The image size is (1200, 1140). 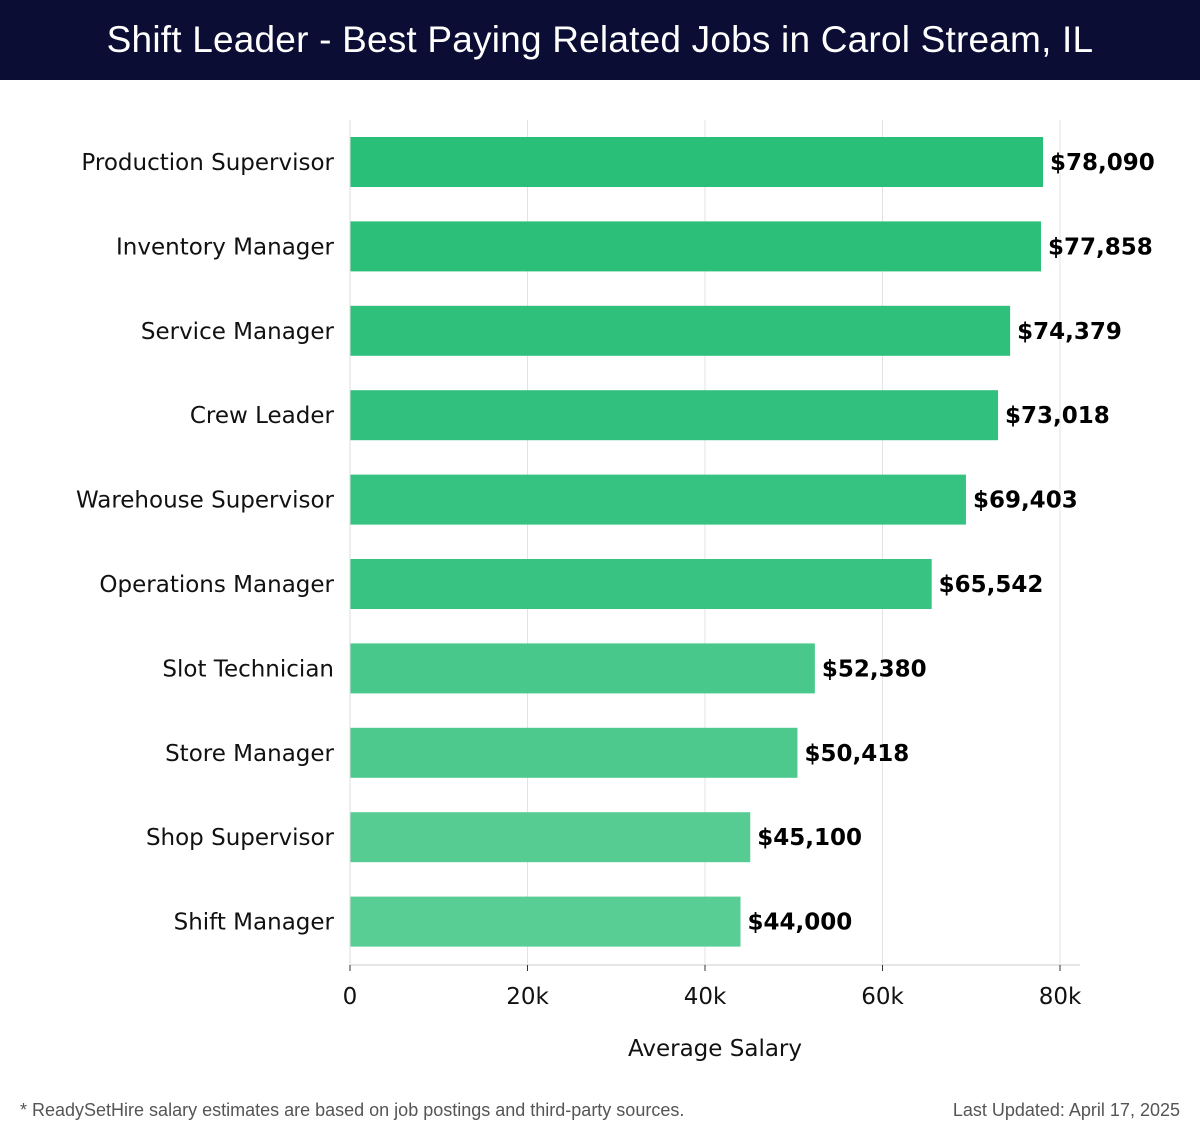 I want to click on last-updated: Last Updated: April 17, 2025, so click(x=1066, y=1110).